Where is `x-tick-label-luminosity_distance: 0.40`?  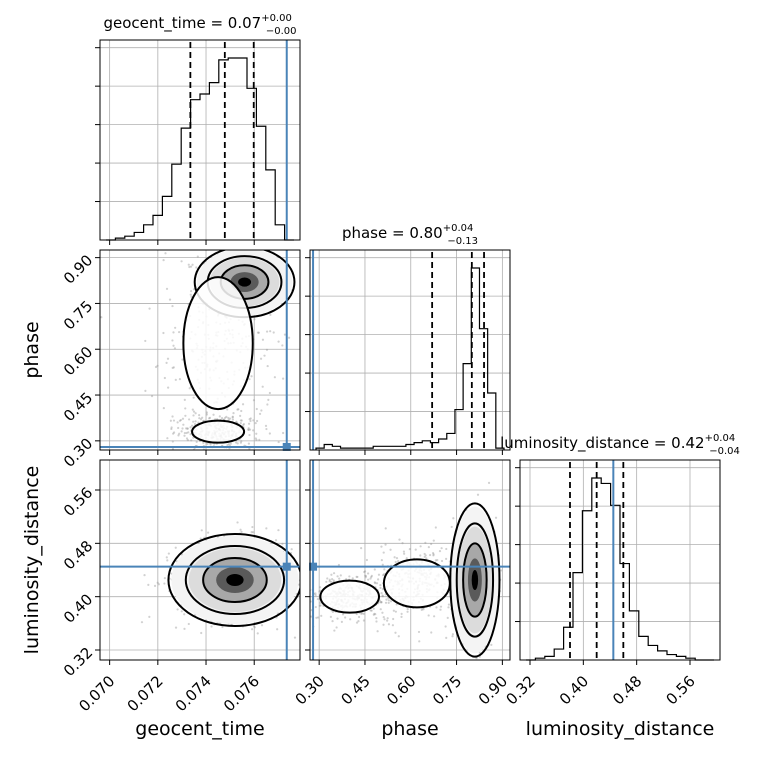 x-tick-label-luminosity_distance: 0.40 is located at coordinates (574, 690).